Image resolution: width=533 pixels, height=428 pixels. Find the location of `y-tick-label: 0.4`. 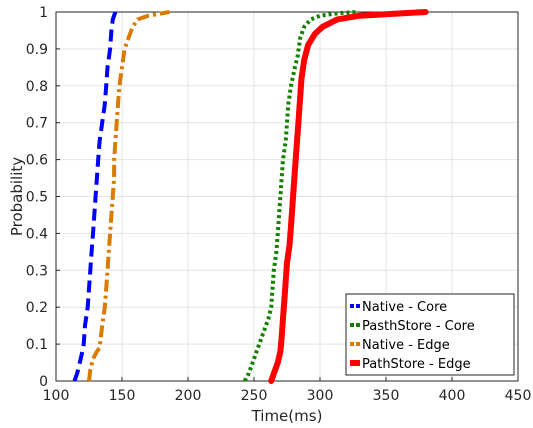

y-tick-label: 0.4 is located at coordinates (37, 234).